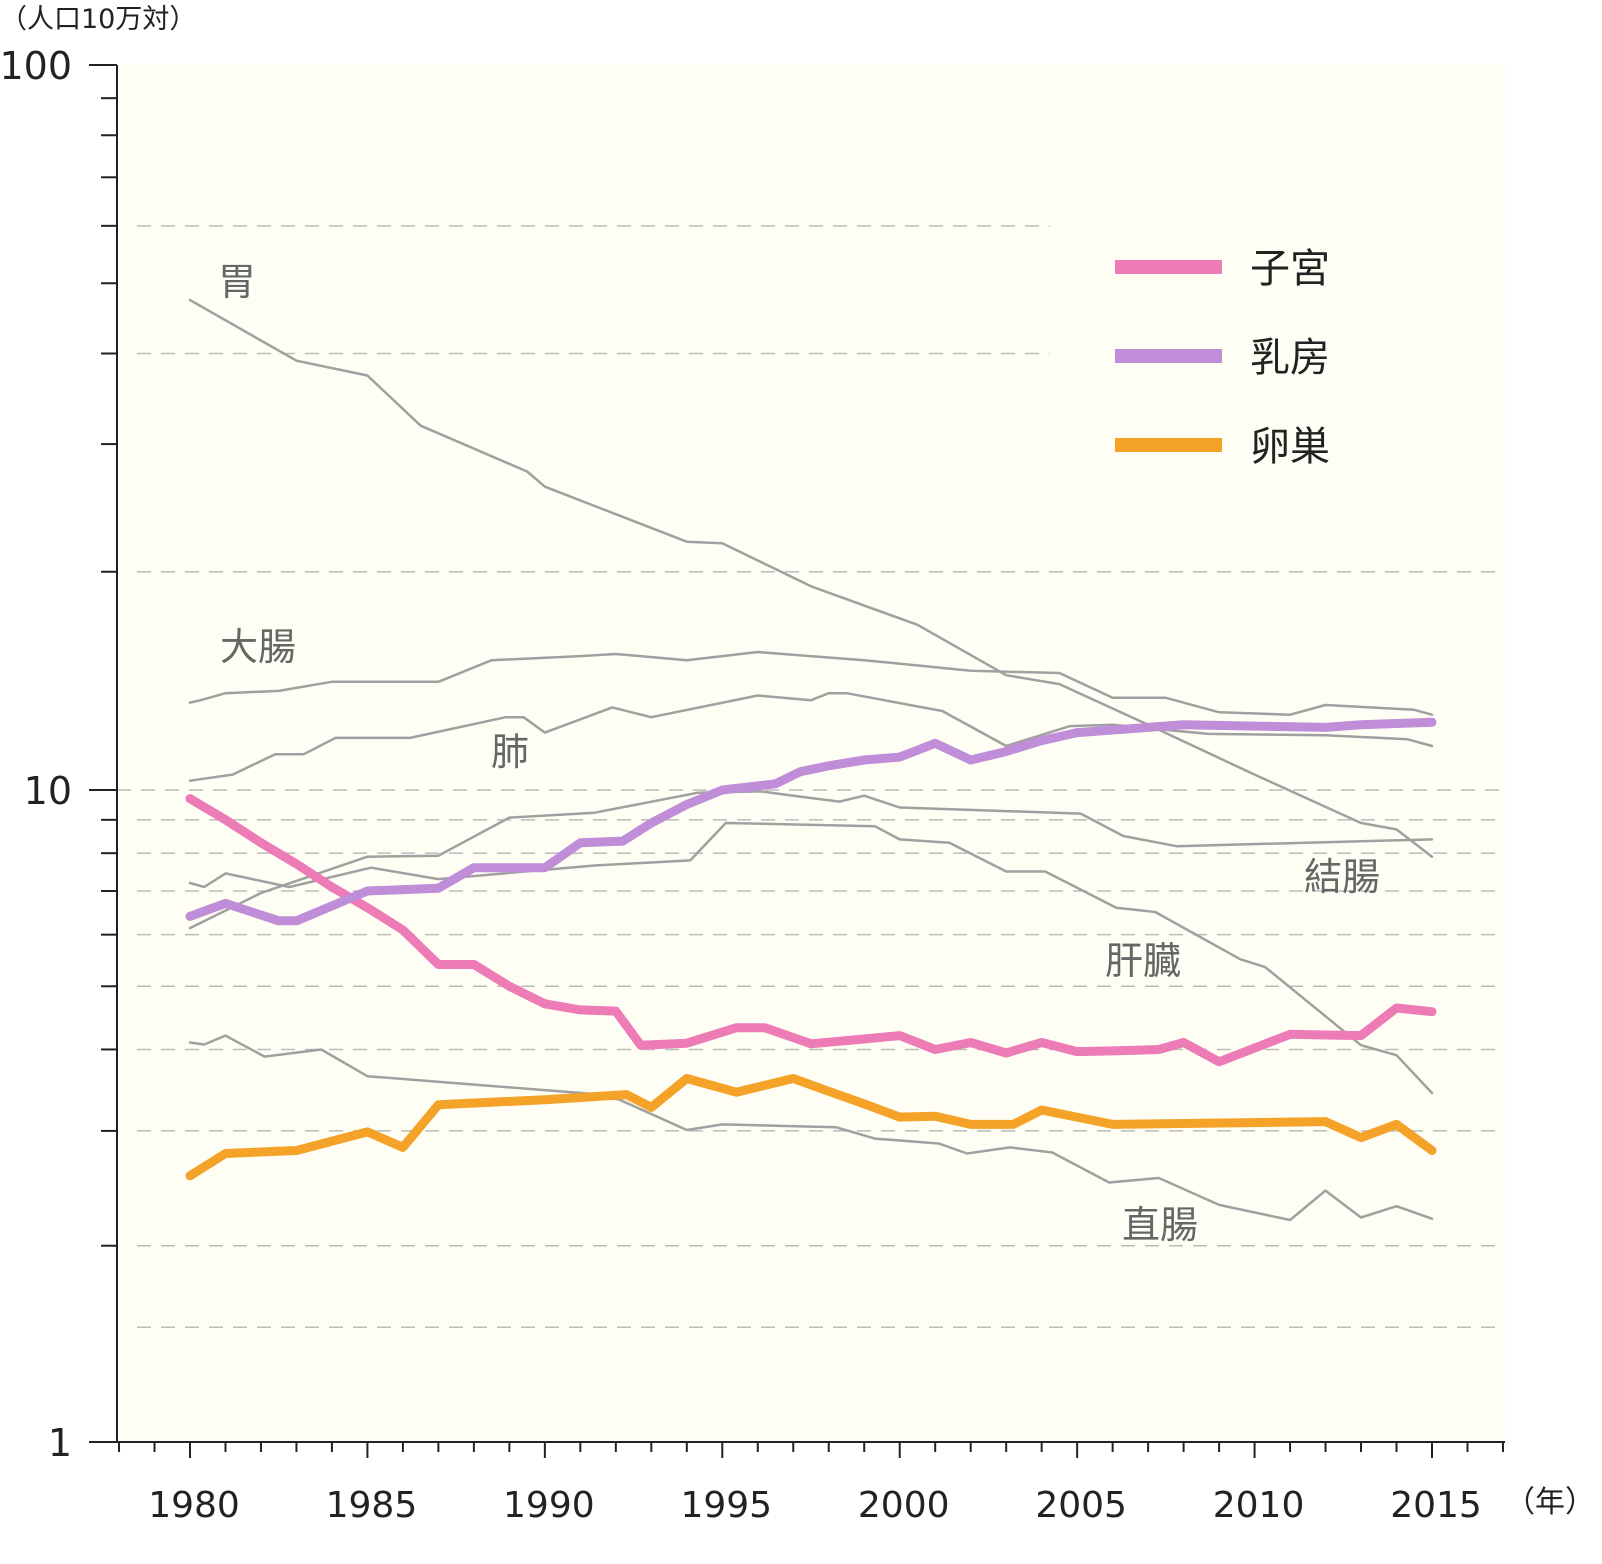 The image size is (1602, 1564). I want to click on y-unit-label: （人口10万対）, so click(98, 19).